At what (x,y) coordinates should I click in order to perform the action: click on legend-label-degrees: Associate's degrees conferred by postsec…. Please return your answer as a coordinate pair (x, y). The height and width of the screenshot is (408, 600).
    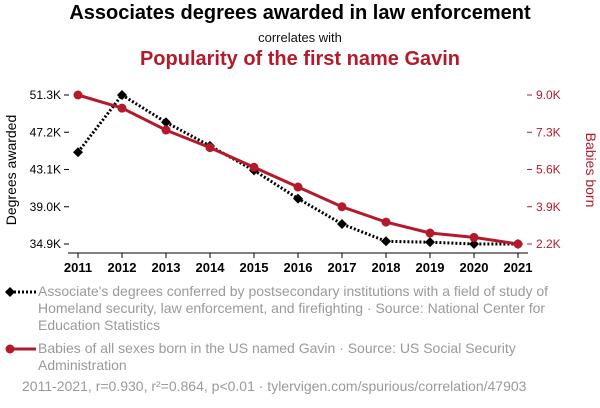
    Looking at the image, I should click on (293, 308).